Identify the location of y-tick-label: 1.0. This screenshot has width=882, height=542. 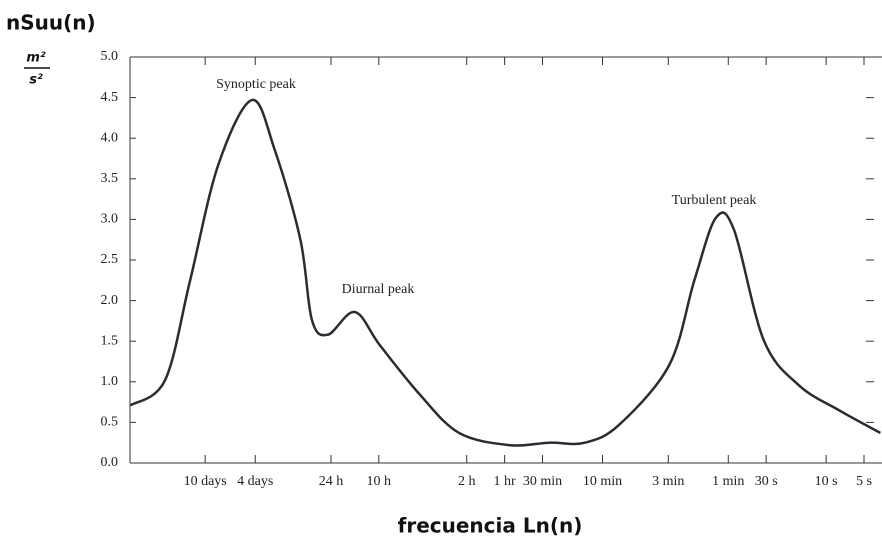
(110, 381).